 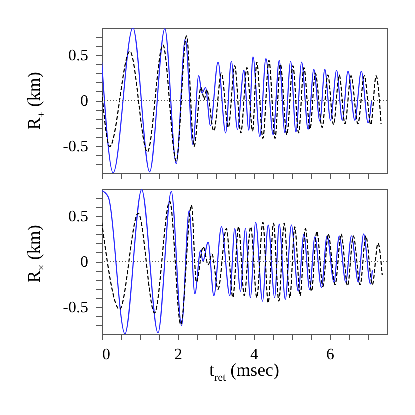 I want to click on x-tick-label: 2, so click(x=178, y=355).